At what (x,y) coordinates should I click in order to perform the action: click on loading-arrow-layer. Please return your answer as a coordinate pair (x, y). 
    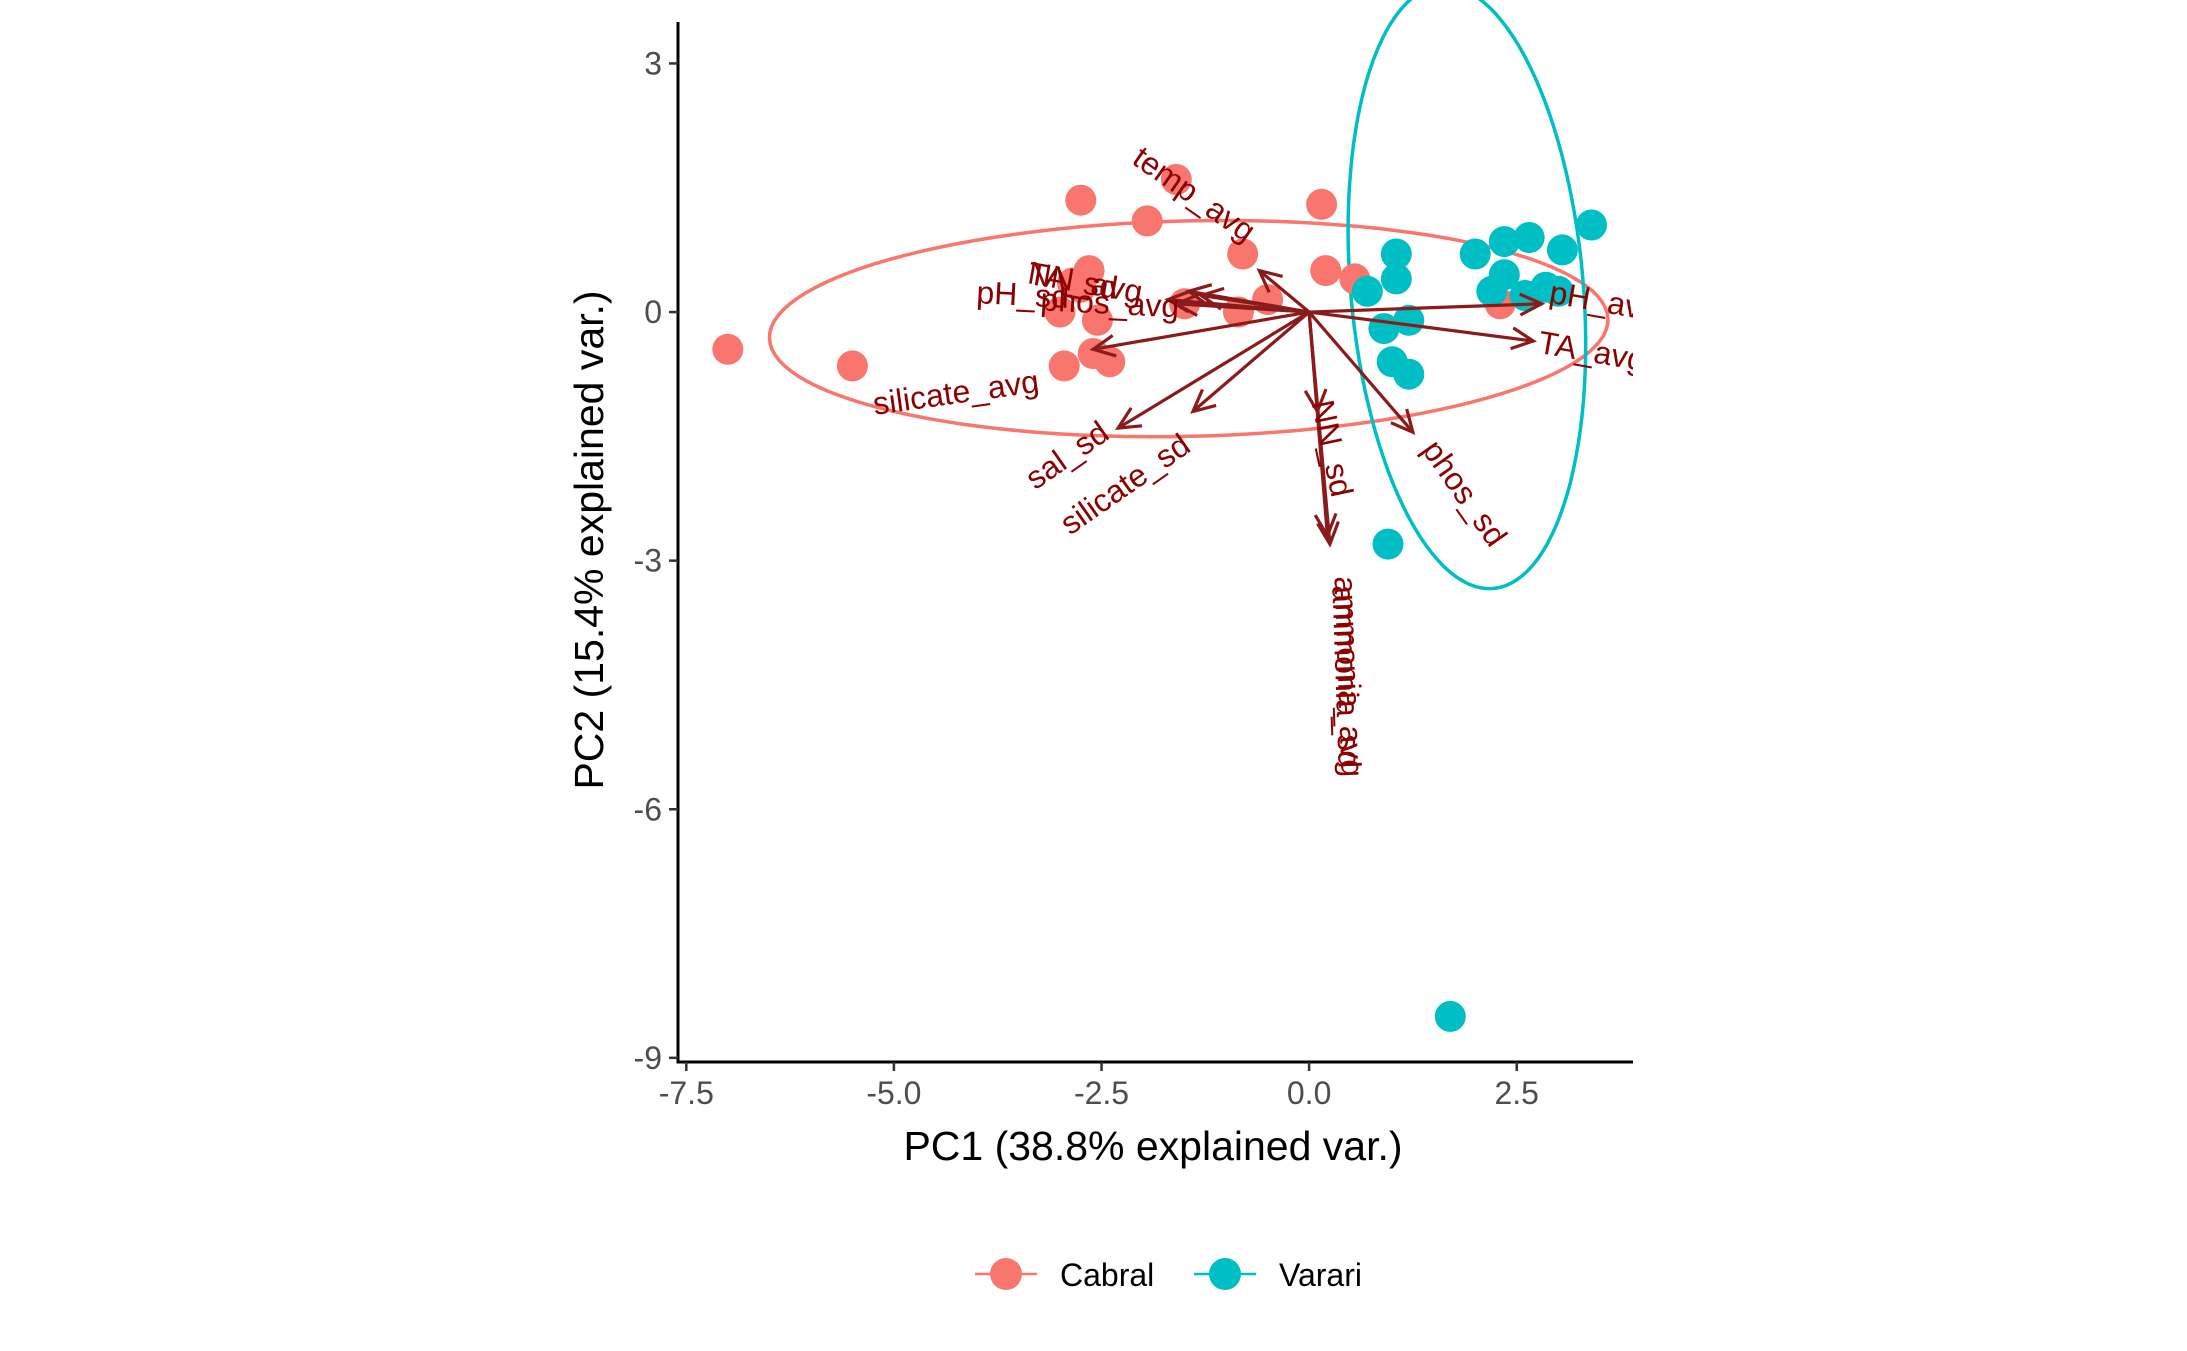
    Looking at the image, I should click on (1317, 408).